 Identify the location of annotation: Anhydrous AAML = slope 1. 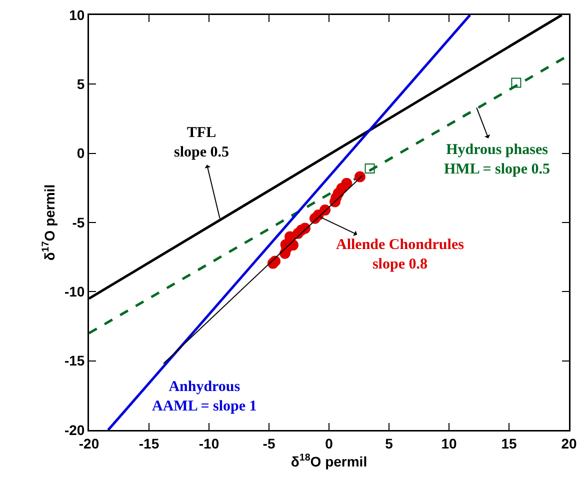
(204, 396).